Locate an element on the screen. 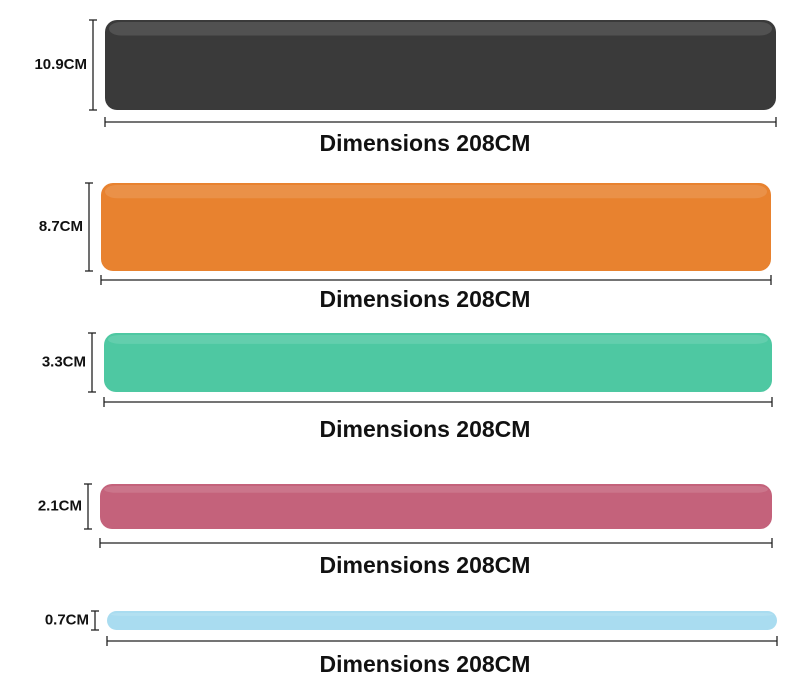 This screenshot has height=698, width=800. width-label: 8.7CM is located at coordinates (61, 226).